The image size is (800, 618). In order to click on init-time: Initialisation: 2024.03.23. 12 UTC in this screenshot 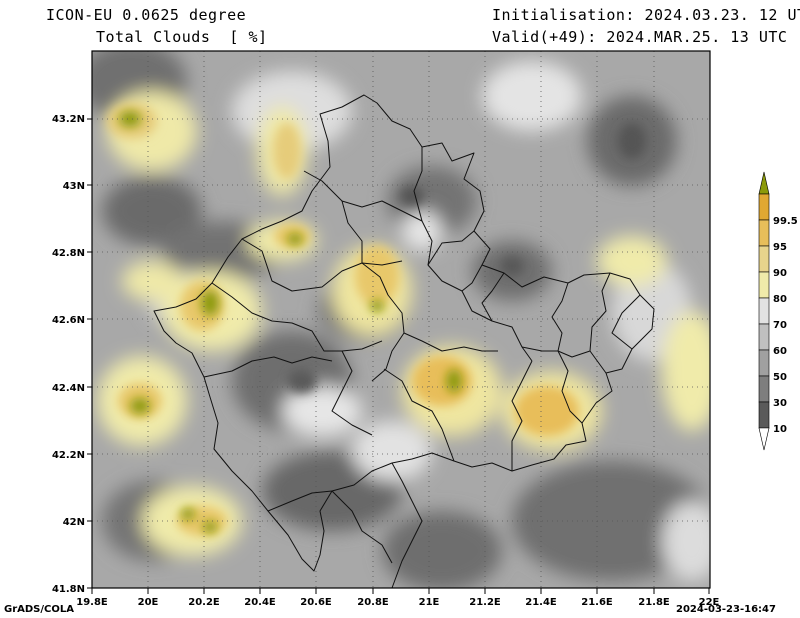, I will do `click(646, 15)`.